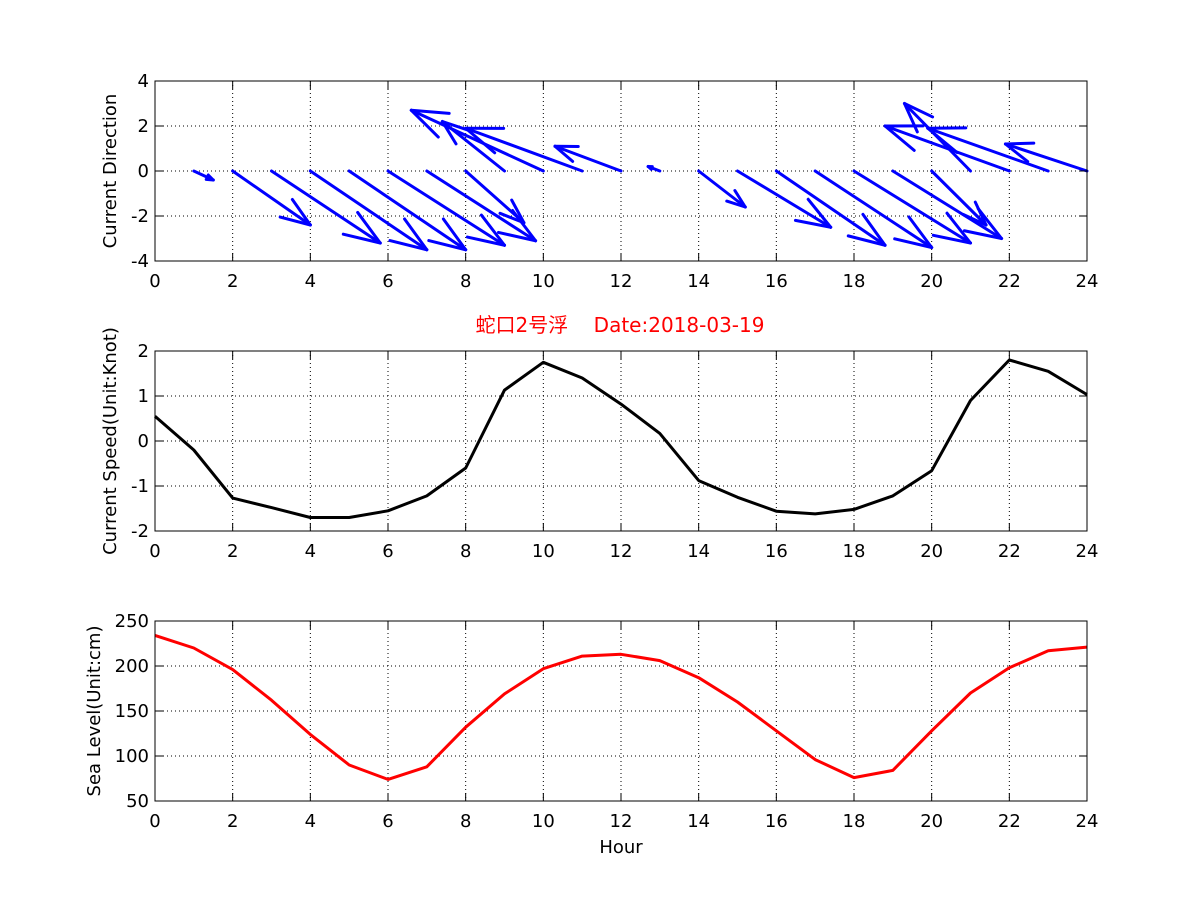 The image size is (1201, 901). What do you see at coordinates (621, 847) in the screenshot?
I see `x-axis-label: Hour` at bounding box center [621, 847].